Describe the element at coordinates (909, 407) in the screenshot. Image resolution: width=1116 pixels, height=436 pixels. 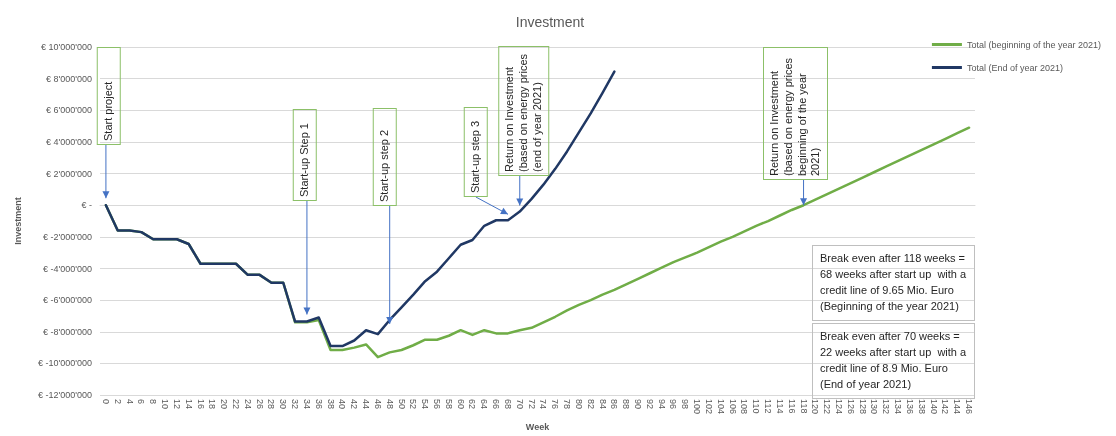
I see `x-tick-label: 136` at that location.